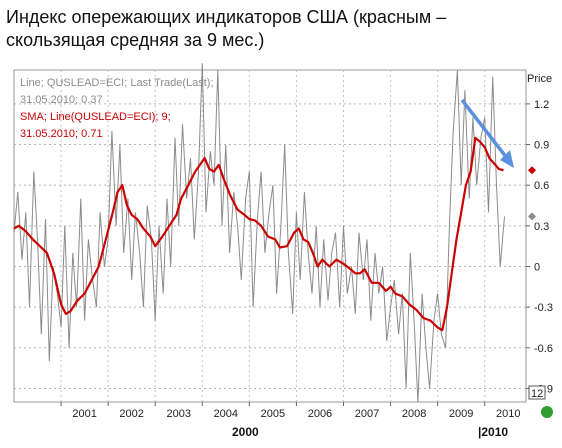 This screenshot has height=448, width=562. I want to click on x-tick-label: 2004, so click(226, 414).